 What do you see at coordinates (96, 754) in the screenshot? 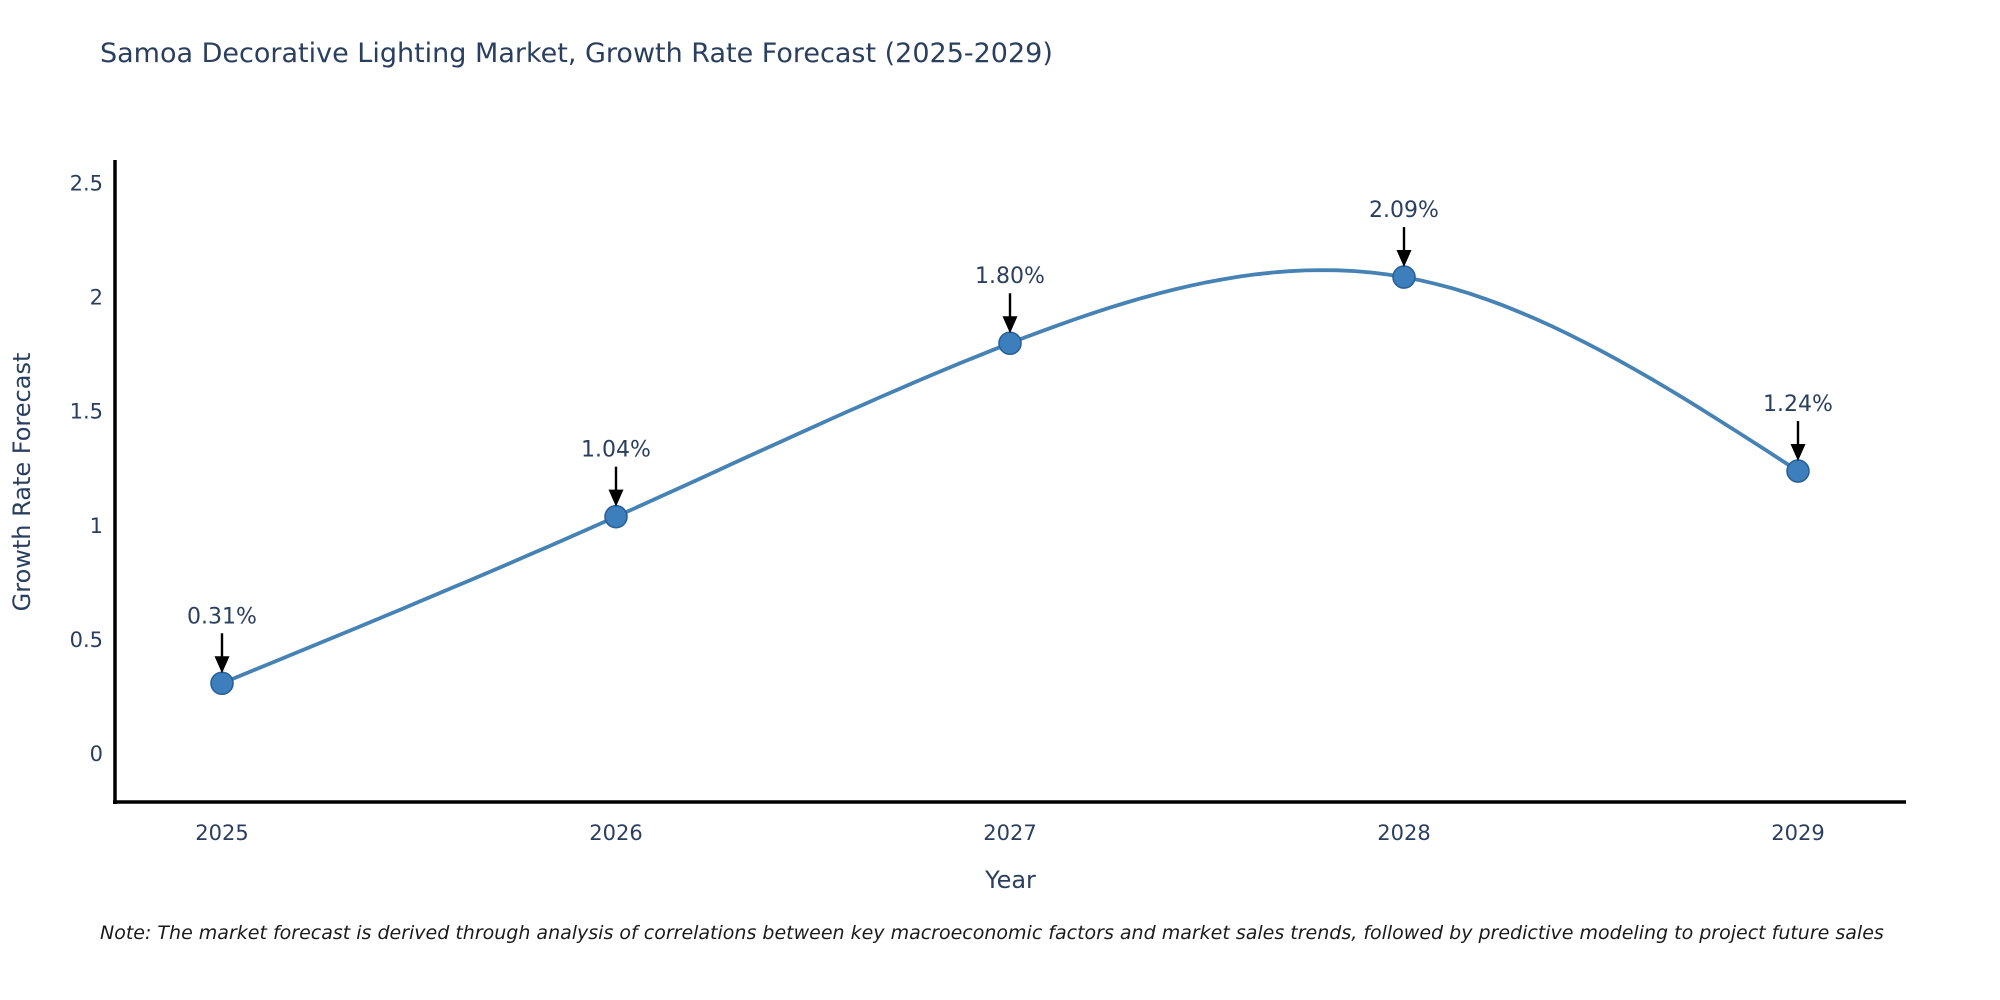
I see `y-tick-label: 0` at bounding box center [96, 754].